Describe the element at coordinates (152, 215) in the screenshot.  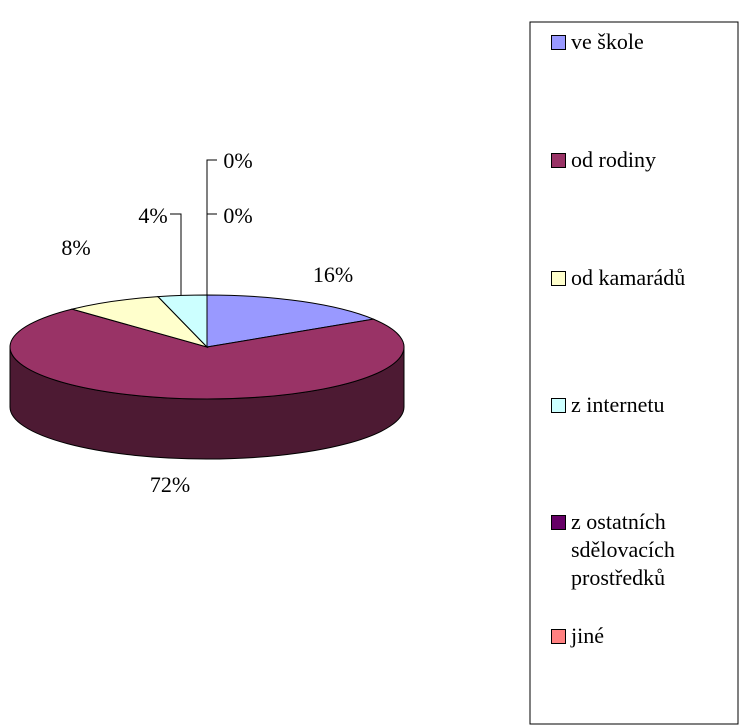
I see `data-label: 4%` at that location.